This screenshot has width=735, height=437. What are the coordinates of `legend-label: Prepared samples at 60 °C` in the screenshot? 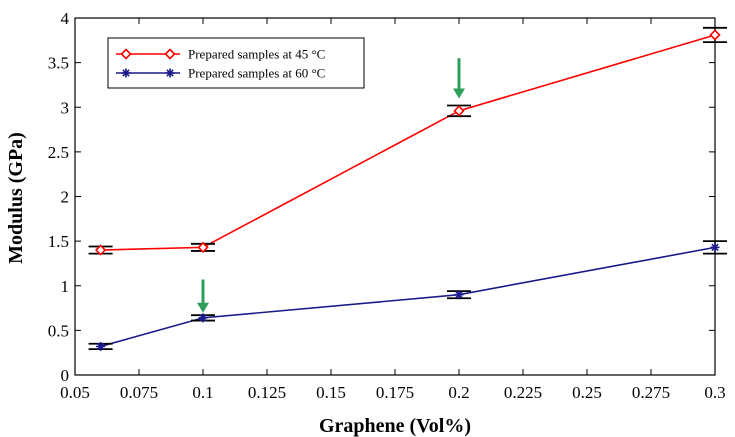 It's located at (256, 73).